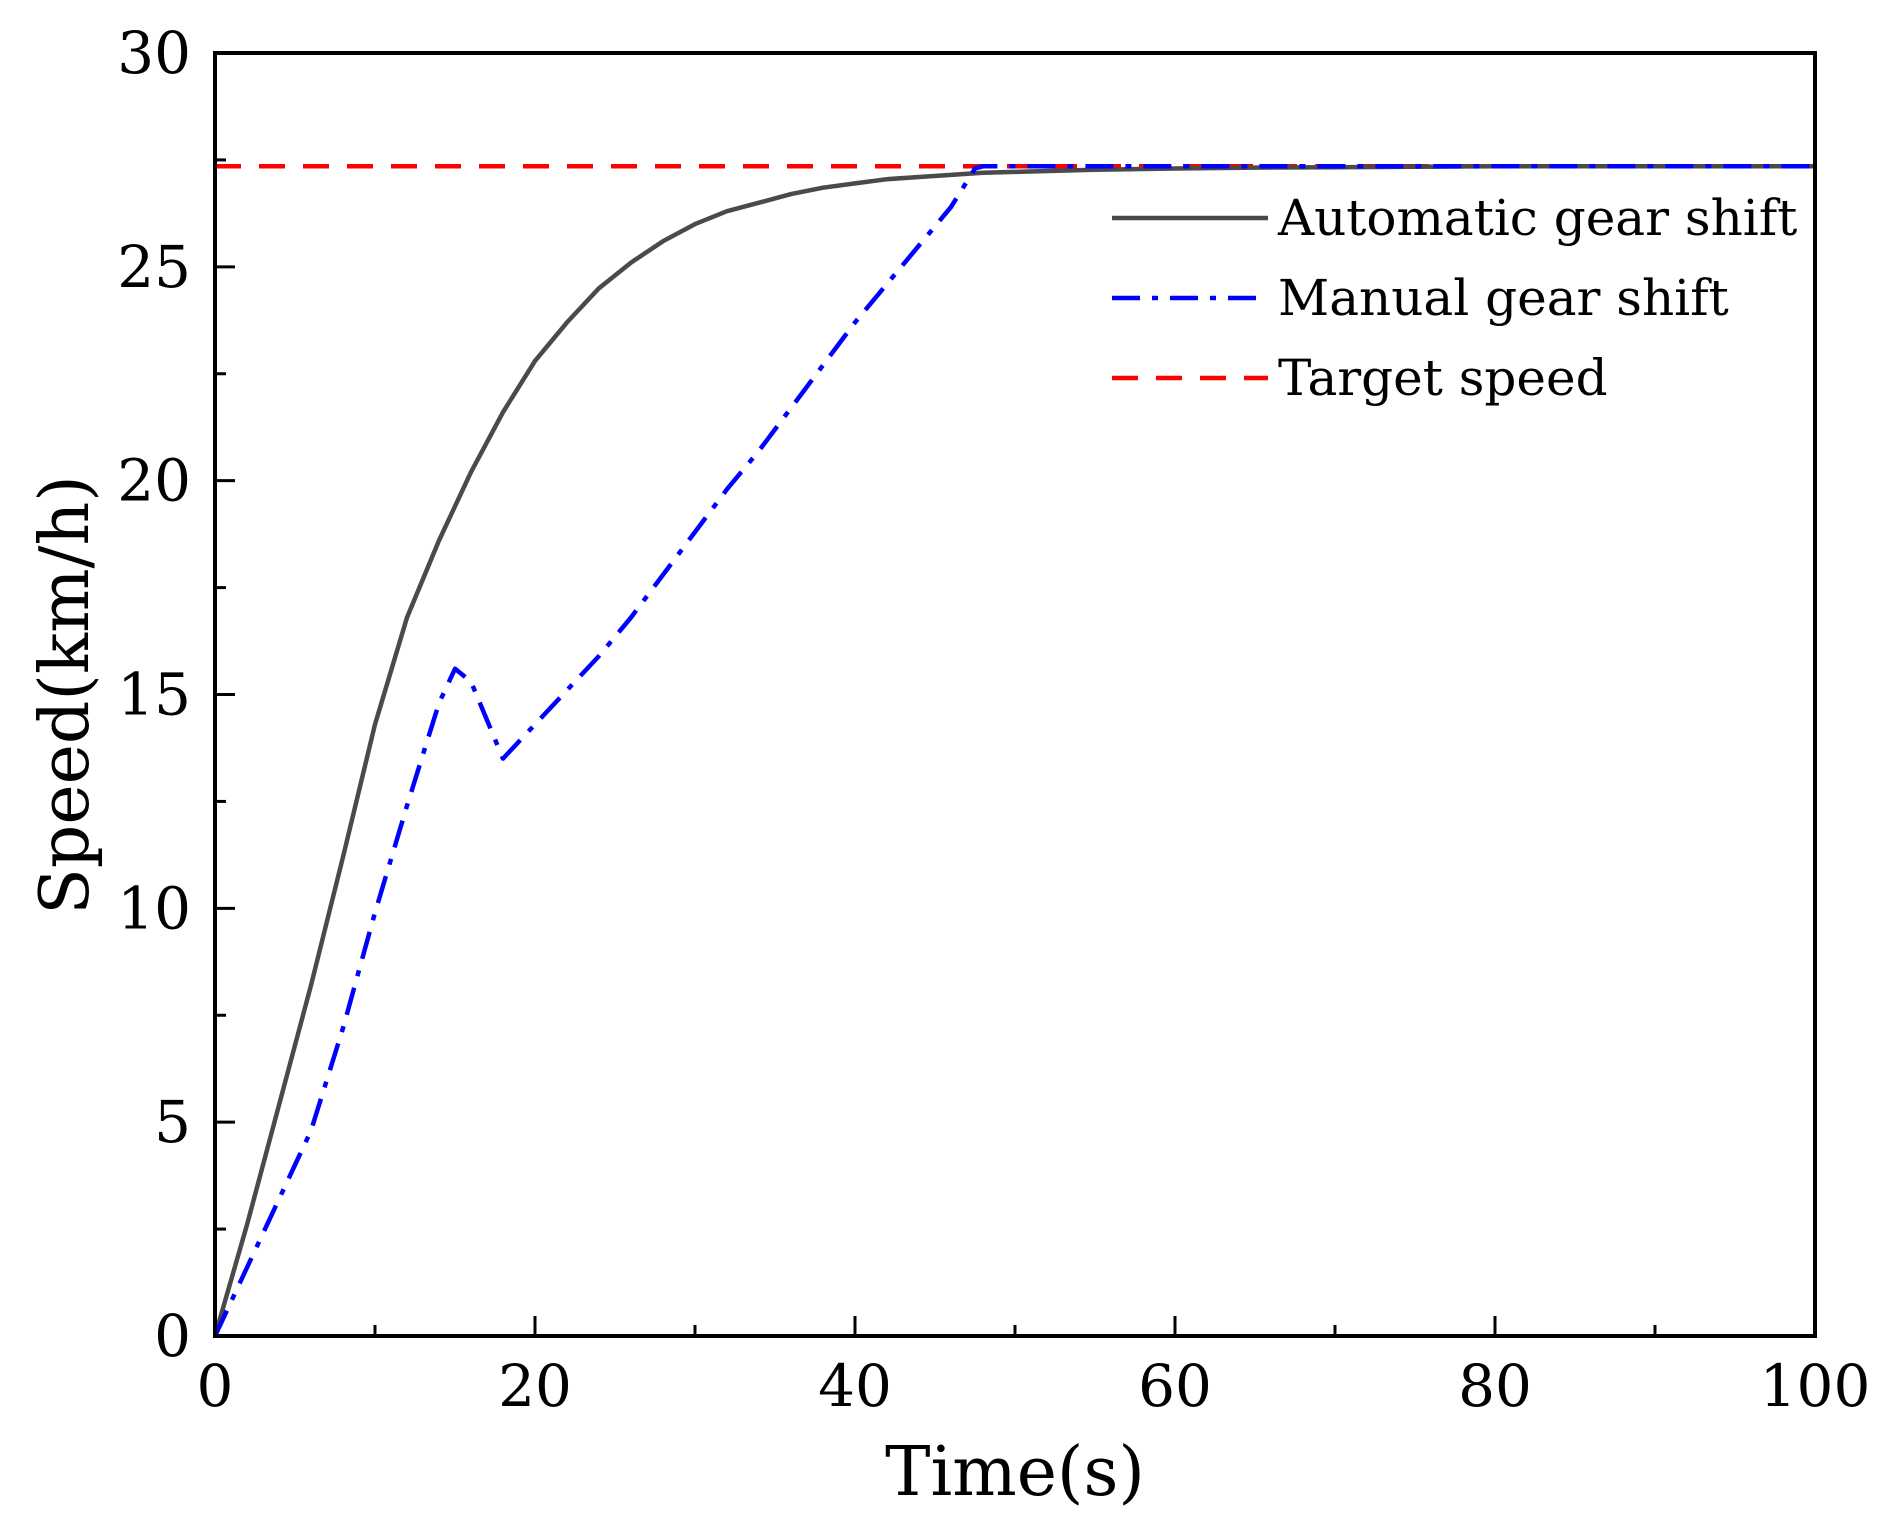 The width and height of the screenshot is (1888, 1530). What do you see at coordinates (1815, 1386) in the screenshot?
I see `x-tick-label: 100` at bounding box center [1815, 1386].